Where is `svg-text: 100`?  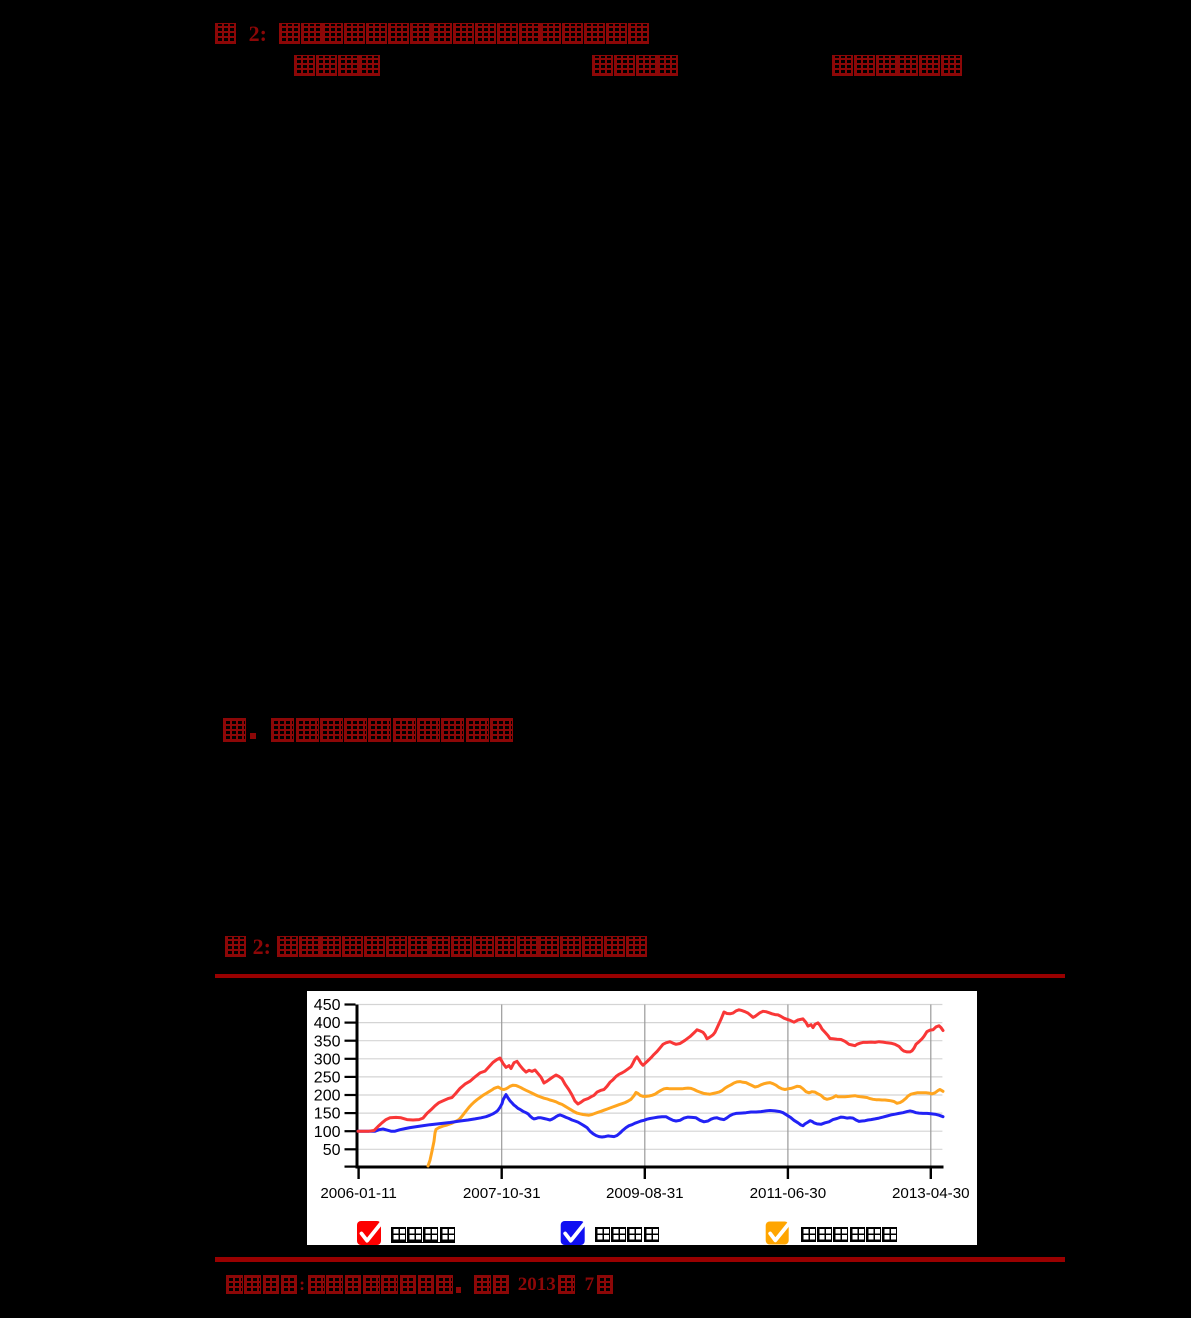 svg-text: 100 is located at coordinates (327, 1132).